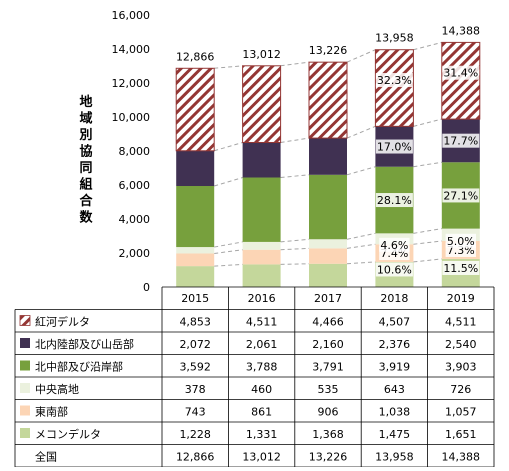 Image resolution: width=509 pixels, height=471 pixels. What do you see at coordinates (46, 457) in the screenshot?
I see `legend-label: 全国` at bounding box center [46, 457].